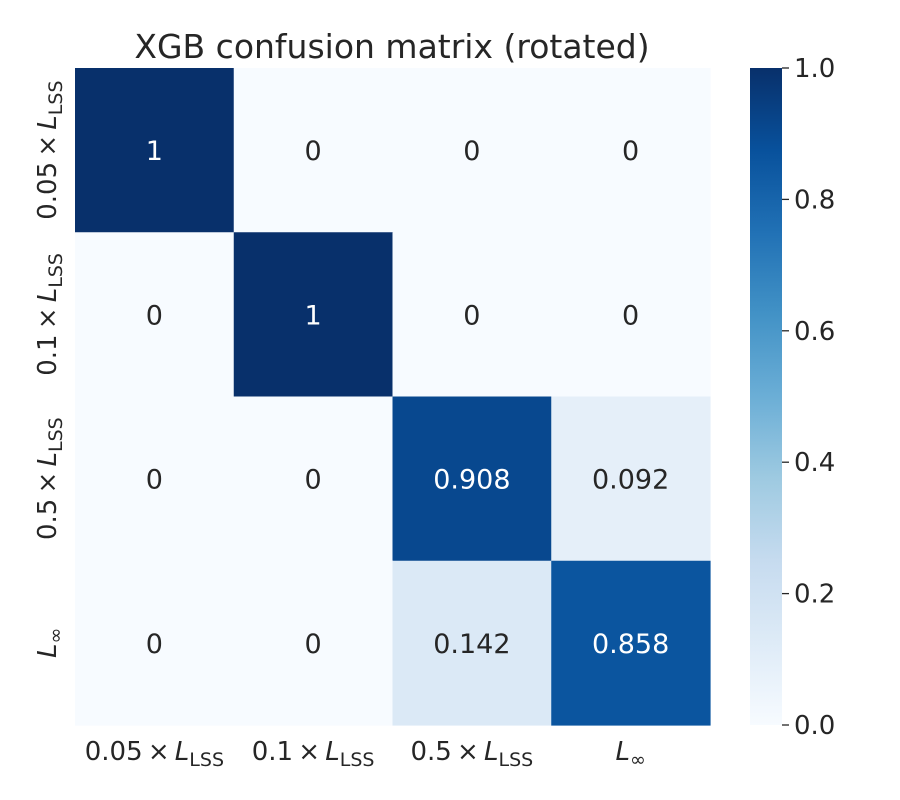 This screenshot has width=900, height=800. What do you see at coordinates (814, 69) in the screenshot?
I see `colorbar-tick-label: 1.0` at bounding box center [814, 69].